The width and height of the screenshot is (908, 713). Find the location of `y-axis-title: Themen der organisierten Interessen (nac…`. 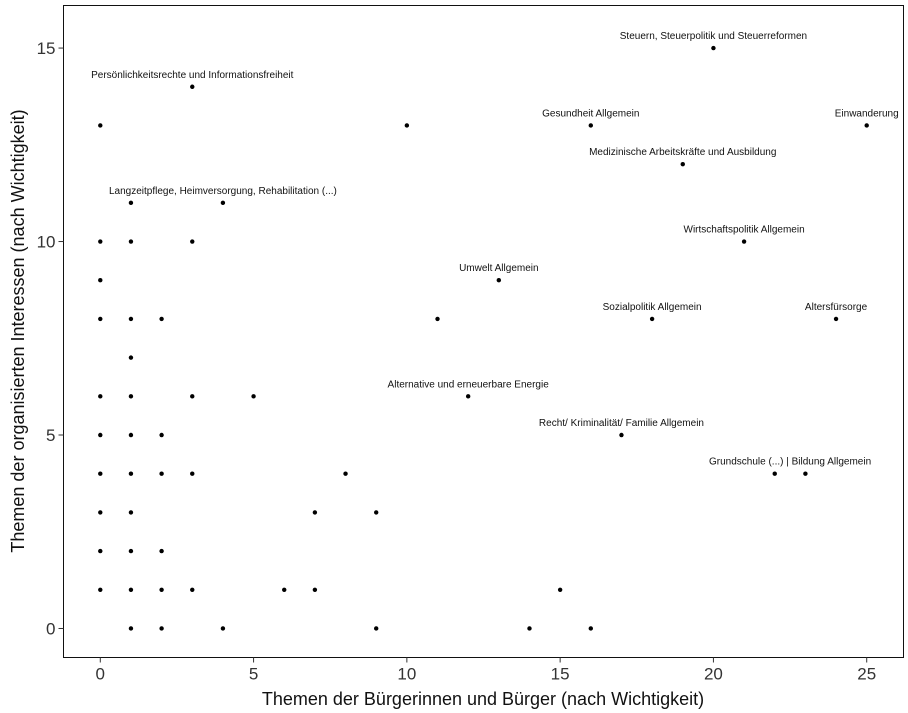

y-axis-title: Themen der organisierten Interessen (nac… is located at coordinates (18, 330).